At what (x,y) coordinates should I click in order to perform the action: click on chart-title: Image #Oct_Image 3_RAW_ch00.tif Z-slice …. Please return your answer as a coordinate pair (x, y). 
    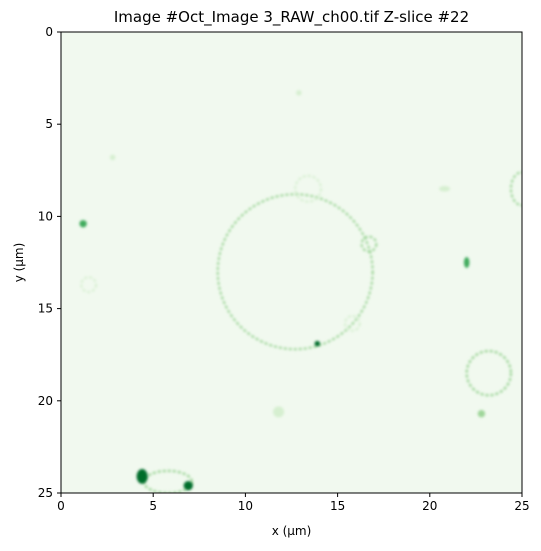
    Looking at the image, I should click on (291, 17).